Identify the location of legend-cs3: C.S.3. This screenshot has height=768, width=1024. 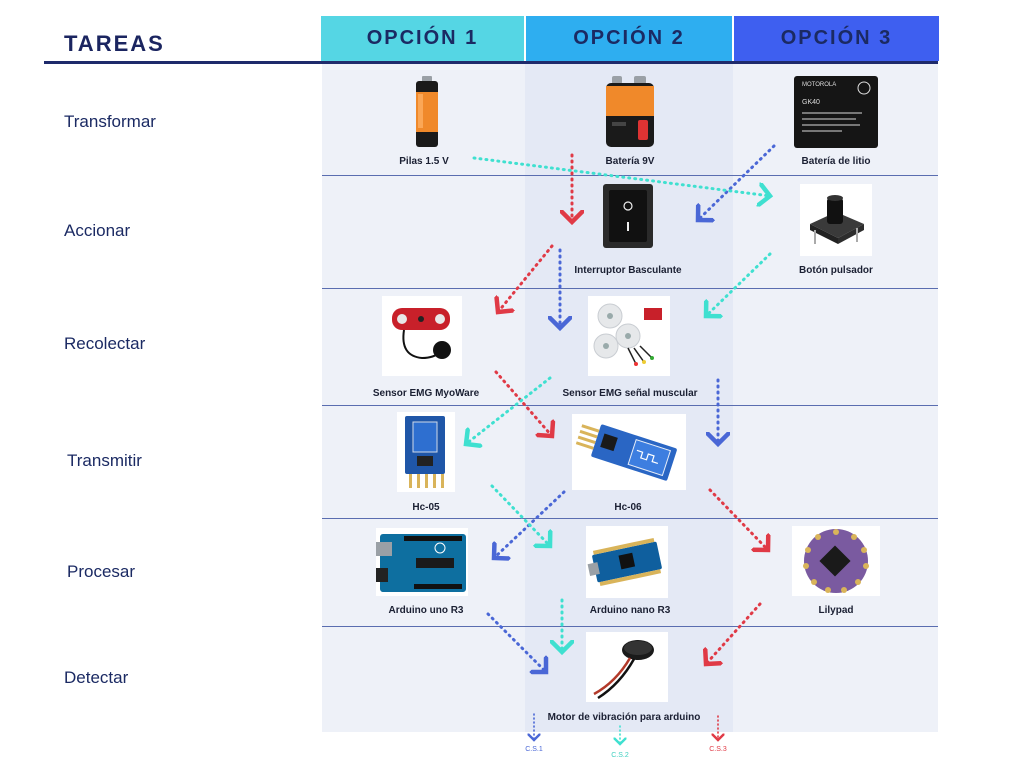
(718, 749).